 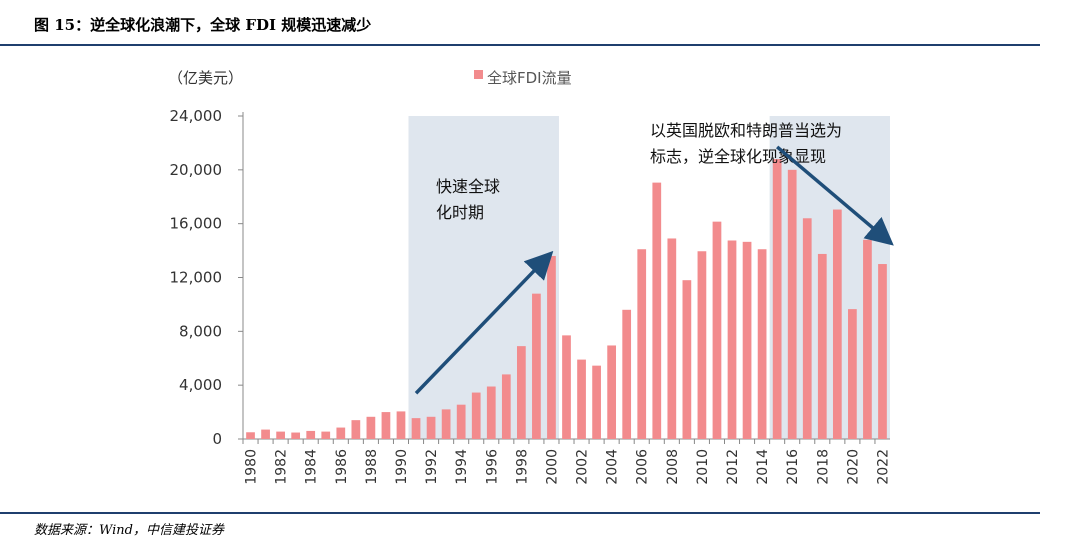 I want to click on bar-2001, so click(x=566, y=387).